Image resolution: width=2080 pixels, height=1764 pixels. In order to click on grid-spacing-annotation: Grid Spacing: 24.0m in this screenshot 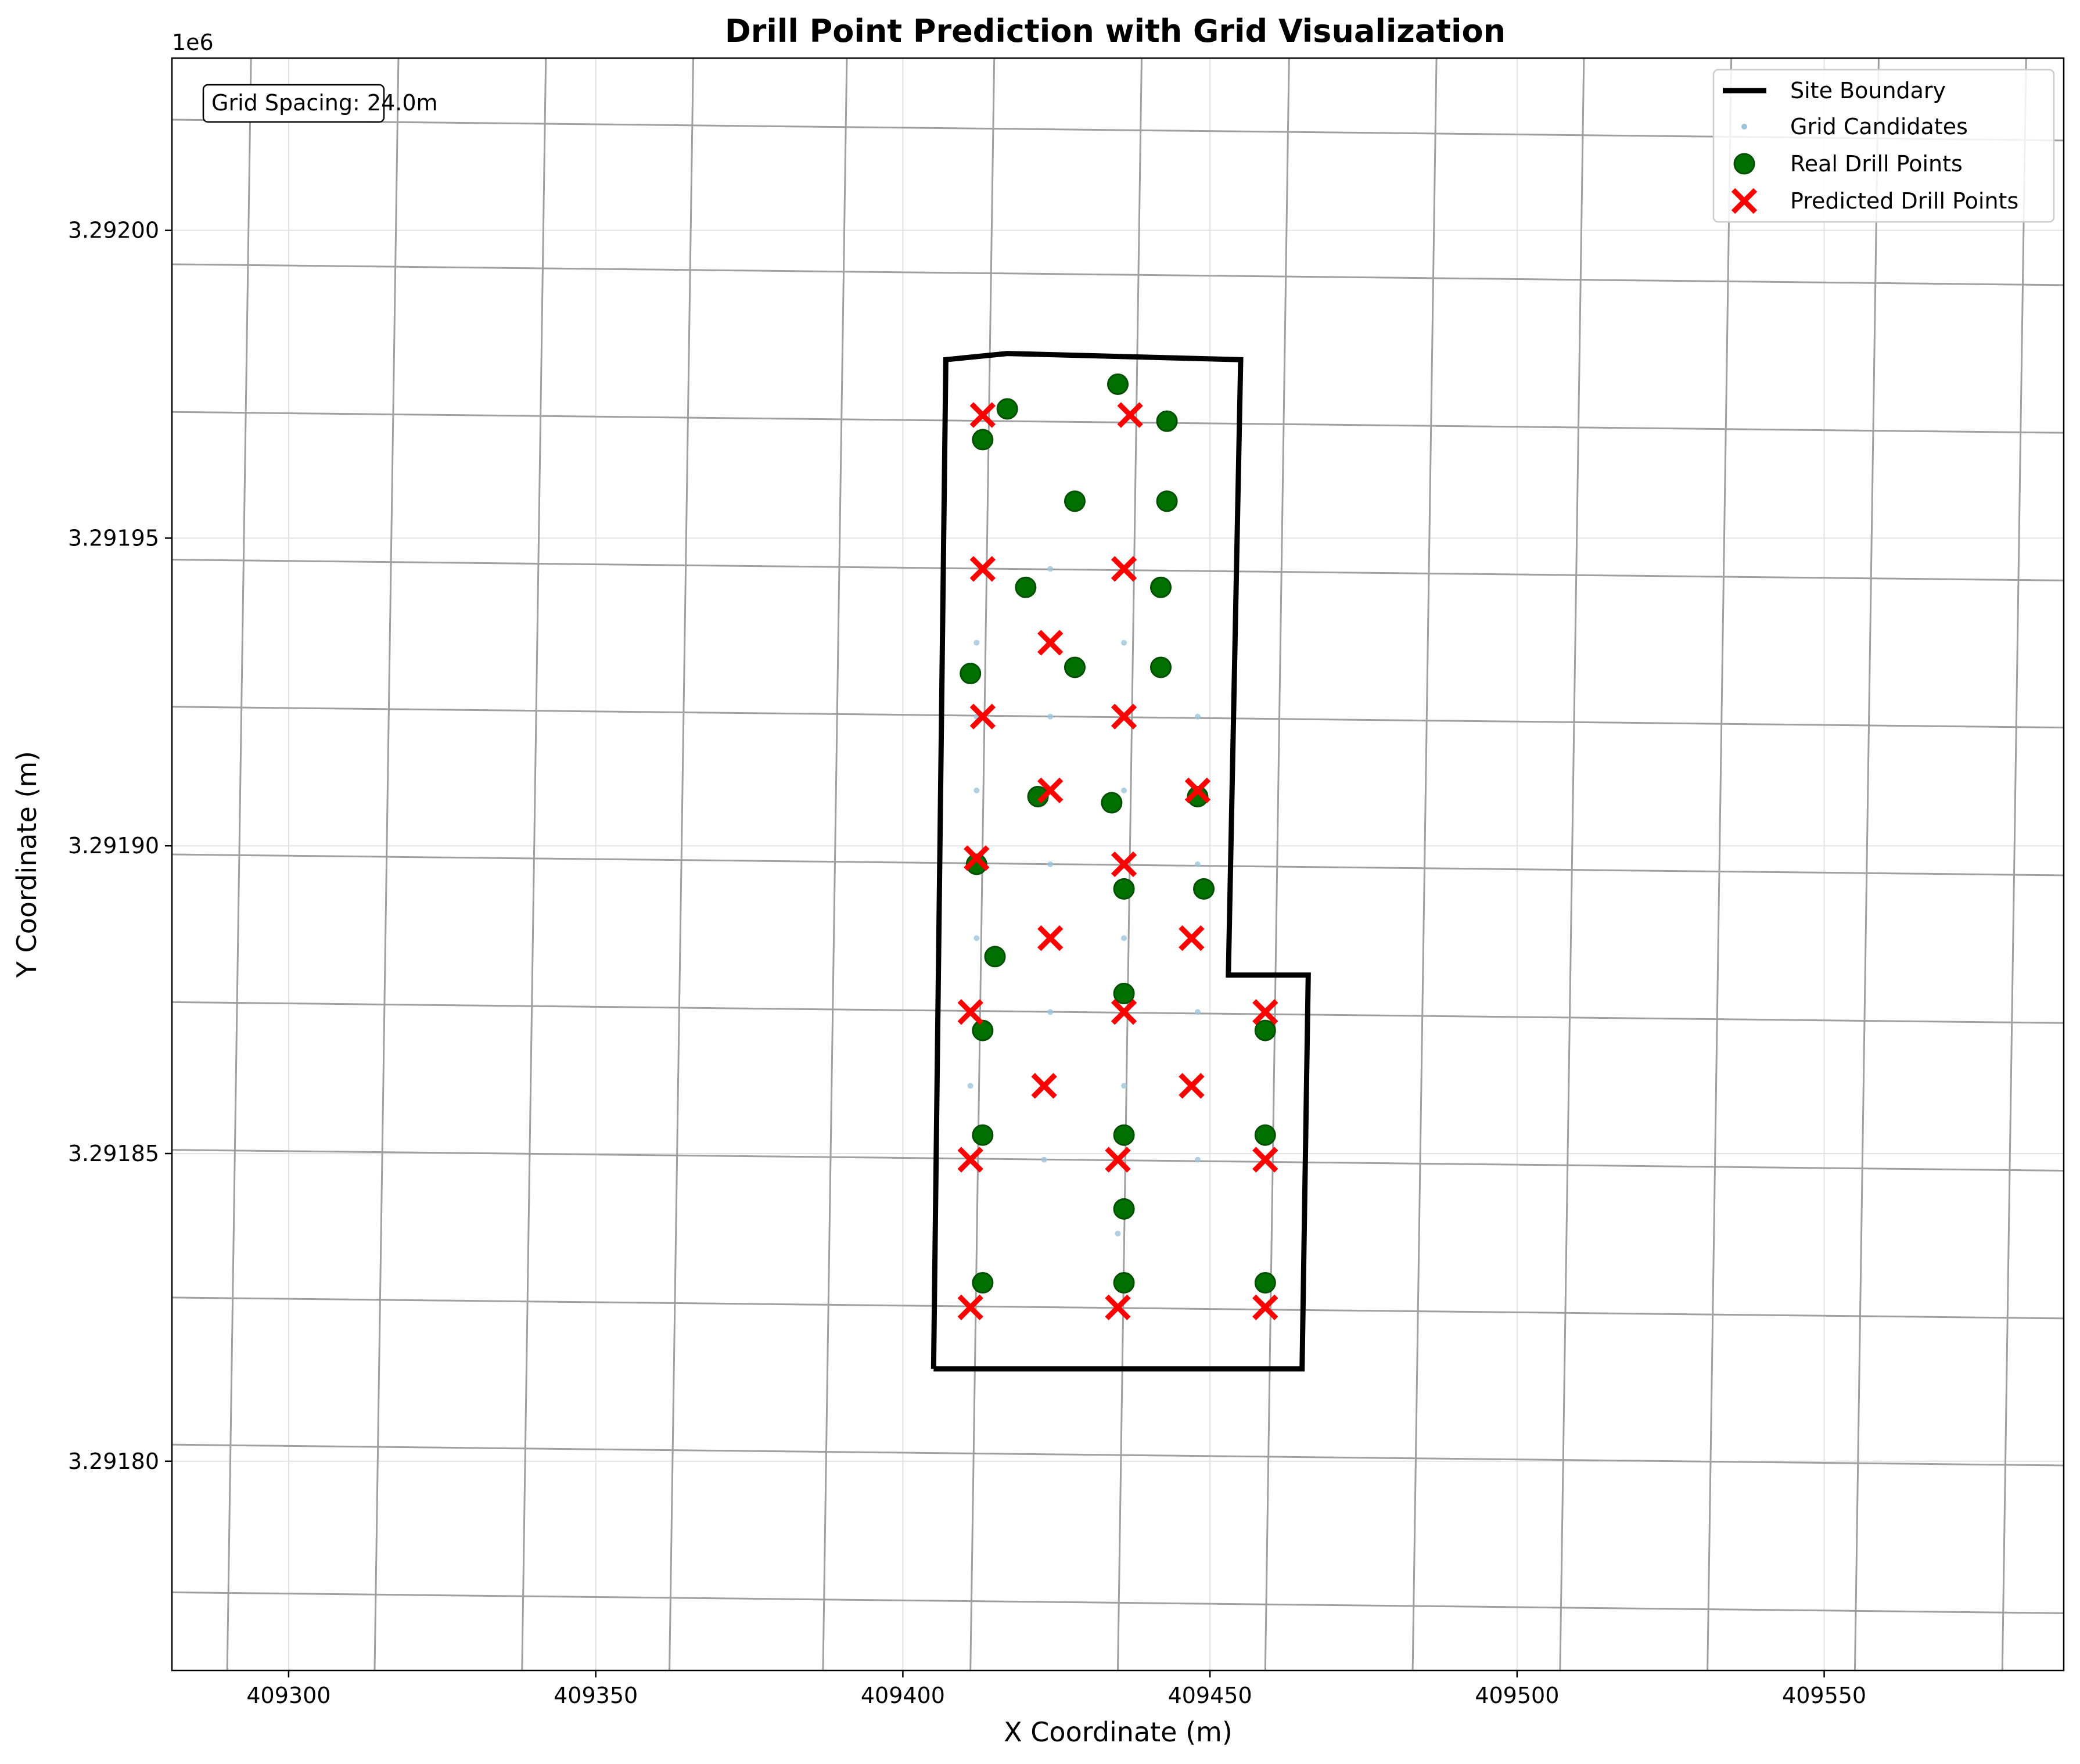, I will do `click(320, 103)`.